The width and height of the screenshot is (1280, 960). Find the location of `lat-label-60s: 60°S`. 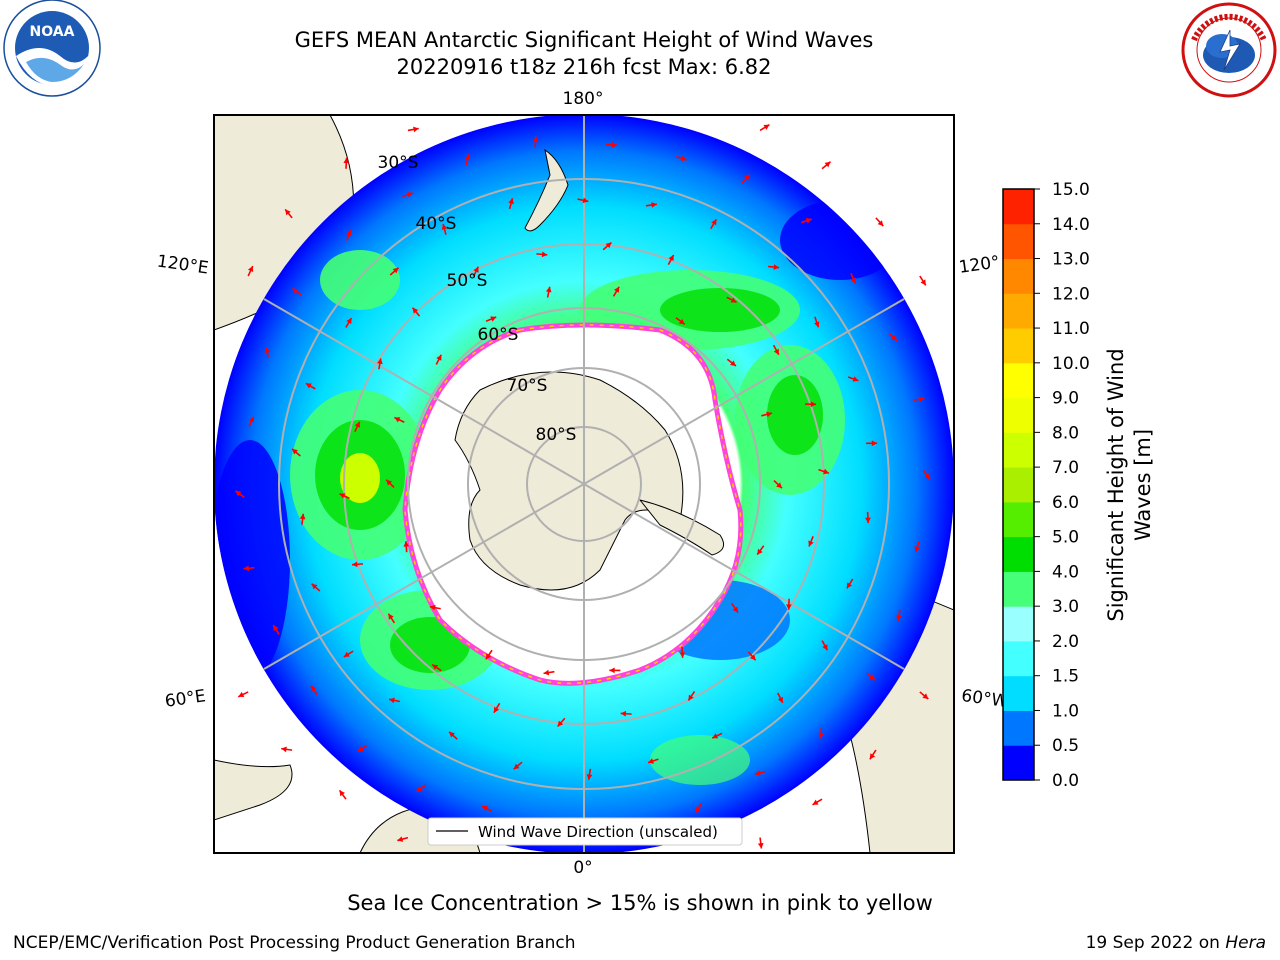

lat-label-60s: 60°S is located at coordinates (498, 335).